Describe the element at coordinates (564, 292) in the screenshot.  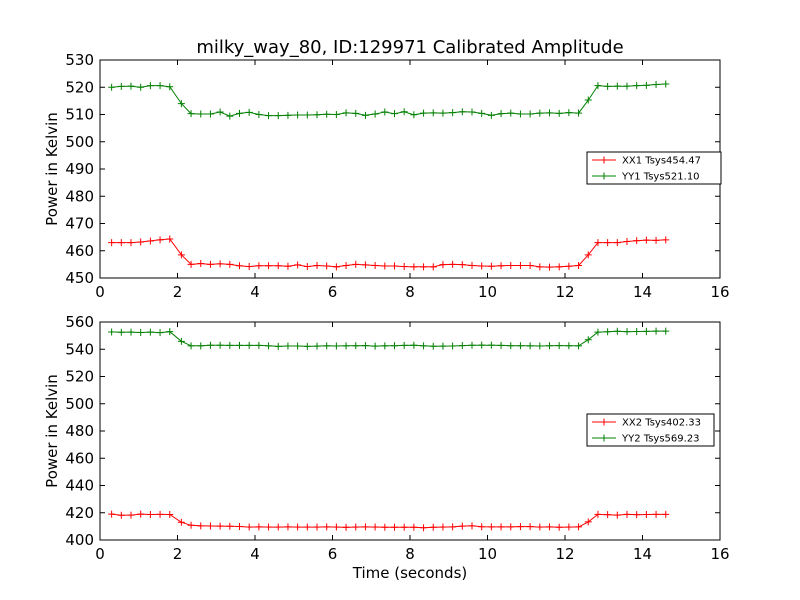
I see `x-tick-label: 12` at that location.